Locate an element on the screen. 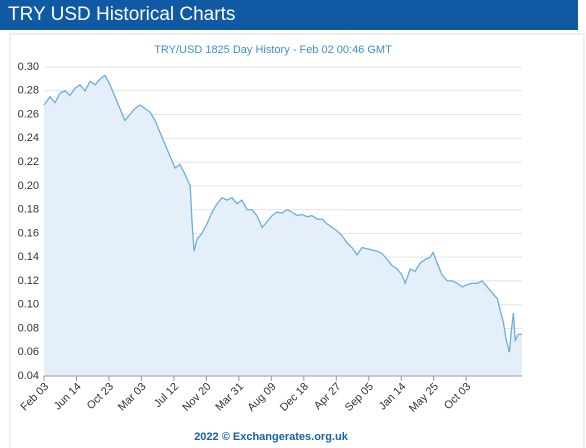 The width and height of the screenshot is (586, 448). y-tick-label: 0.30 is located at coordinates (28, 67).